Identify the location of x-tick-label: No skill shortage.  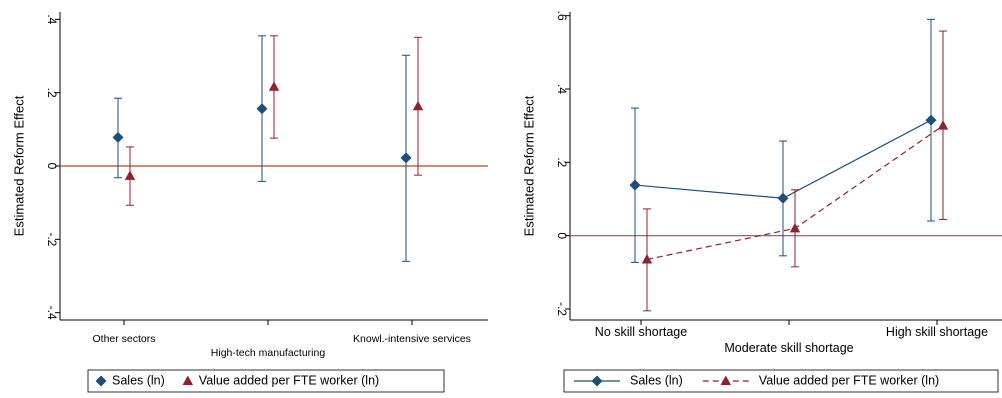
(641, 332).